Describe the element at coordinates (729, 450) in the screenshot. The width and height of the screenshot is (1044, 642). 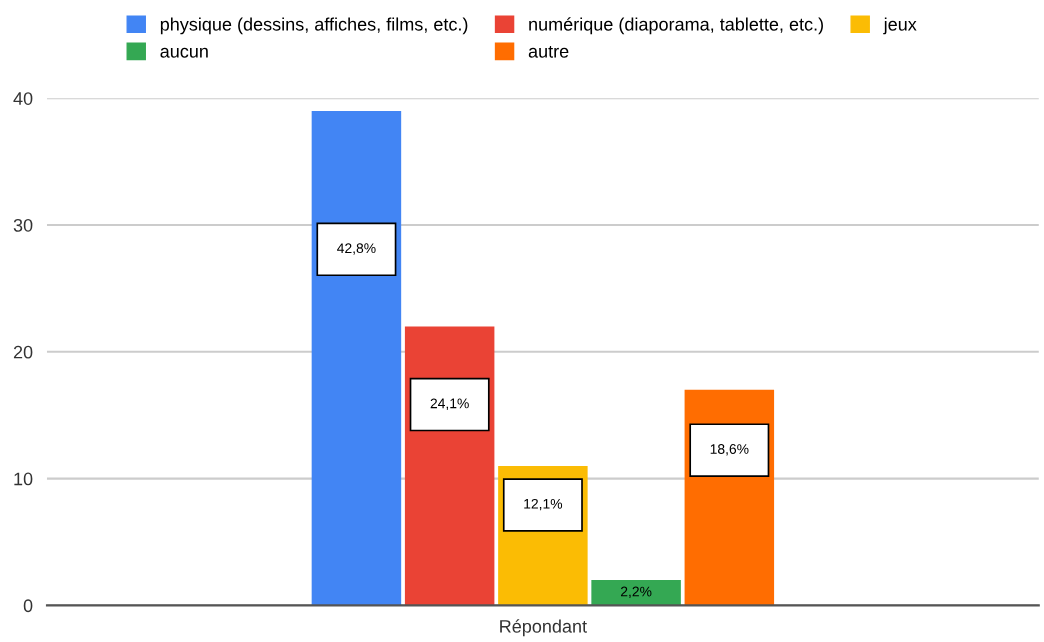
I see `annotation: 18,6%` at that location.